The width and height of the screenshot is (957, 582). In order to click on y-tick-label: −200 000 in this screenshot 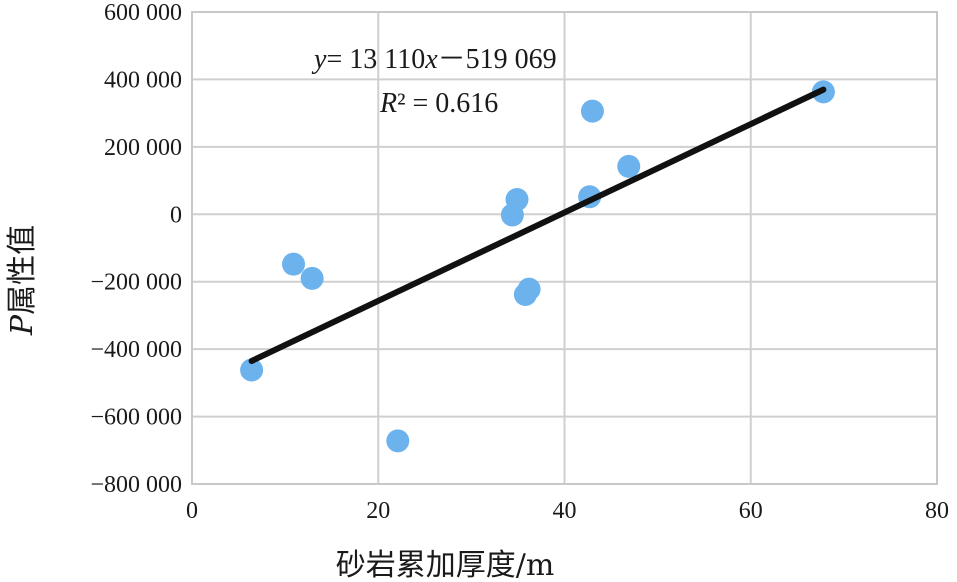, I will do `click(136, 283)`.